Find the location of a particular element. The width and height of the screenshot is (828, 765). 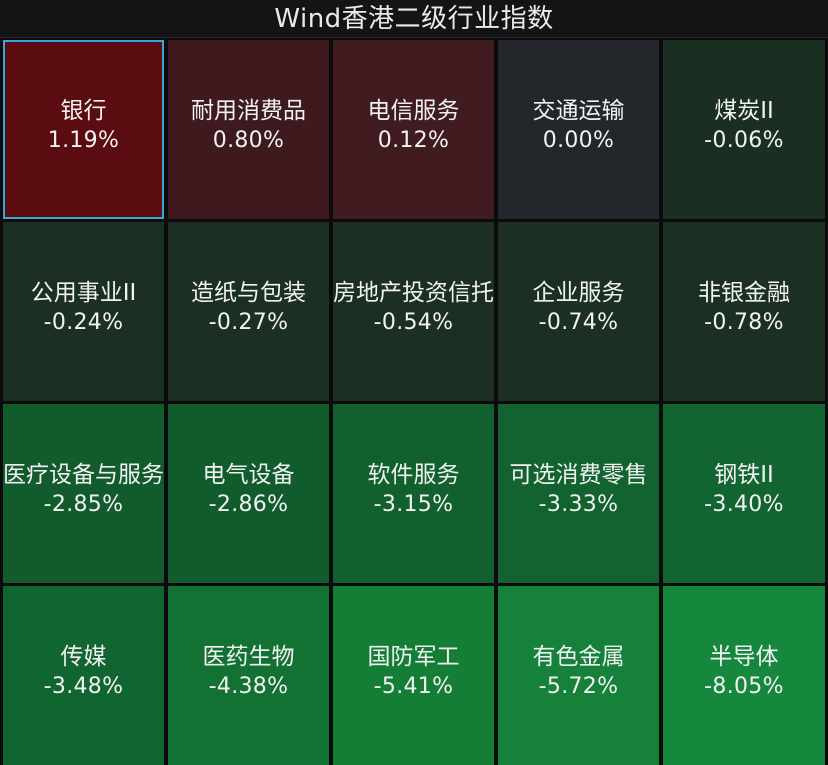

tile-name: 公用事业II is located at coordinates (83, 292).